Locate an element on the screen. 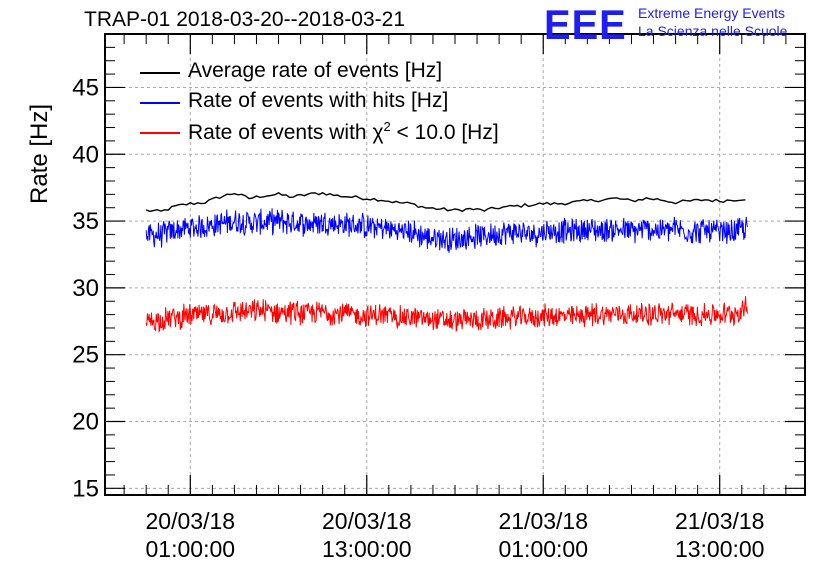 Image resolution: width=836 pixels, height=572 pixels. legend-swatch-chi2 is located at coordinates (160, 133).